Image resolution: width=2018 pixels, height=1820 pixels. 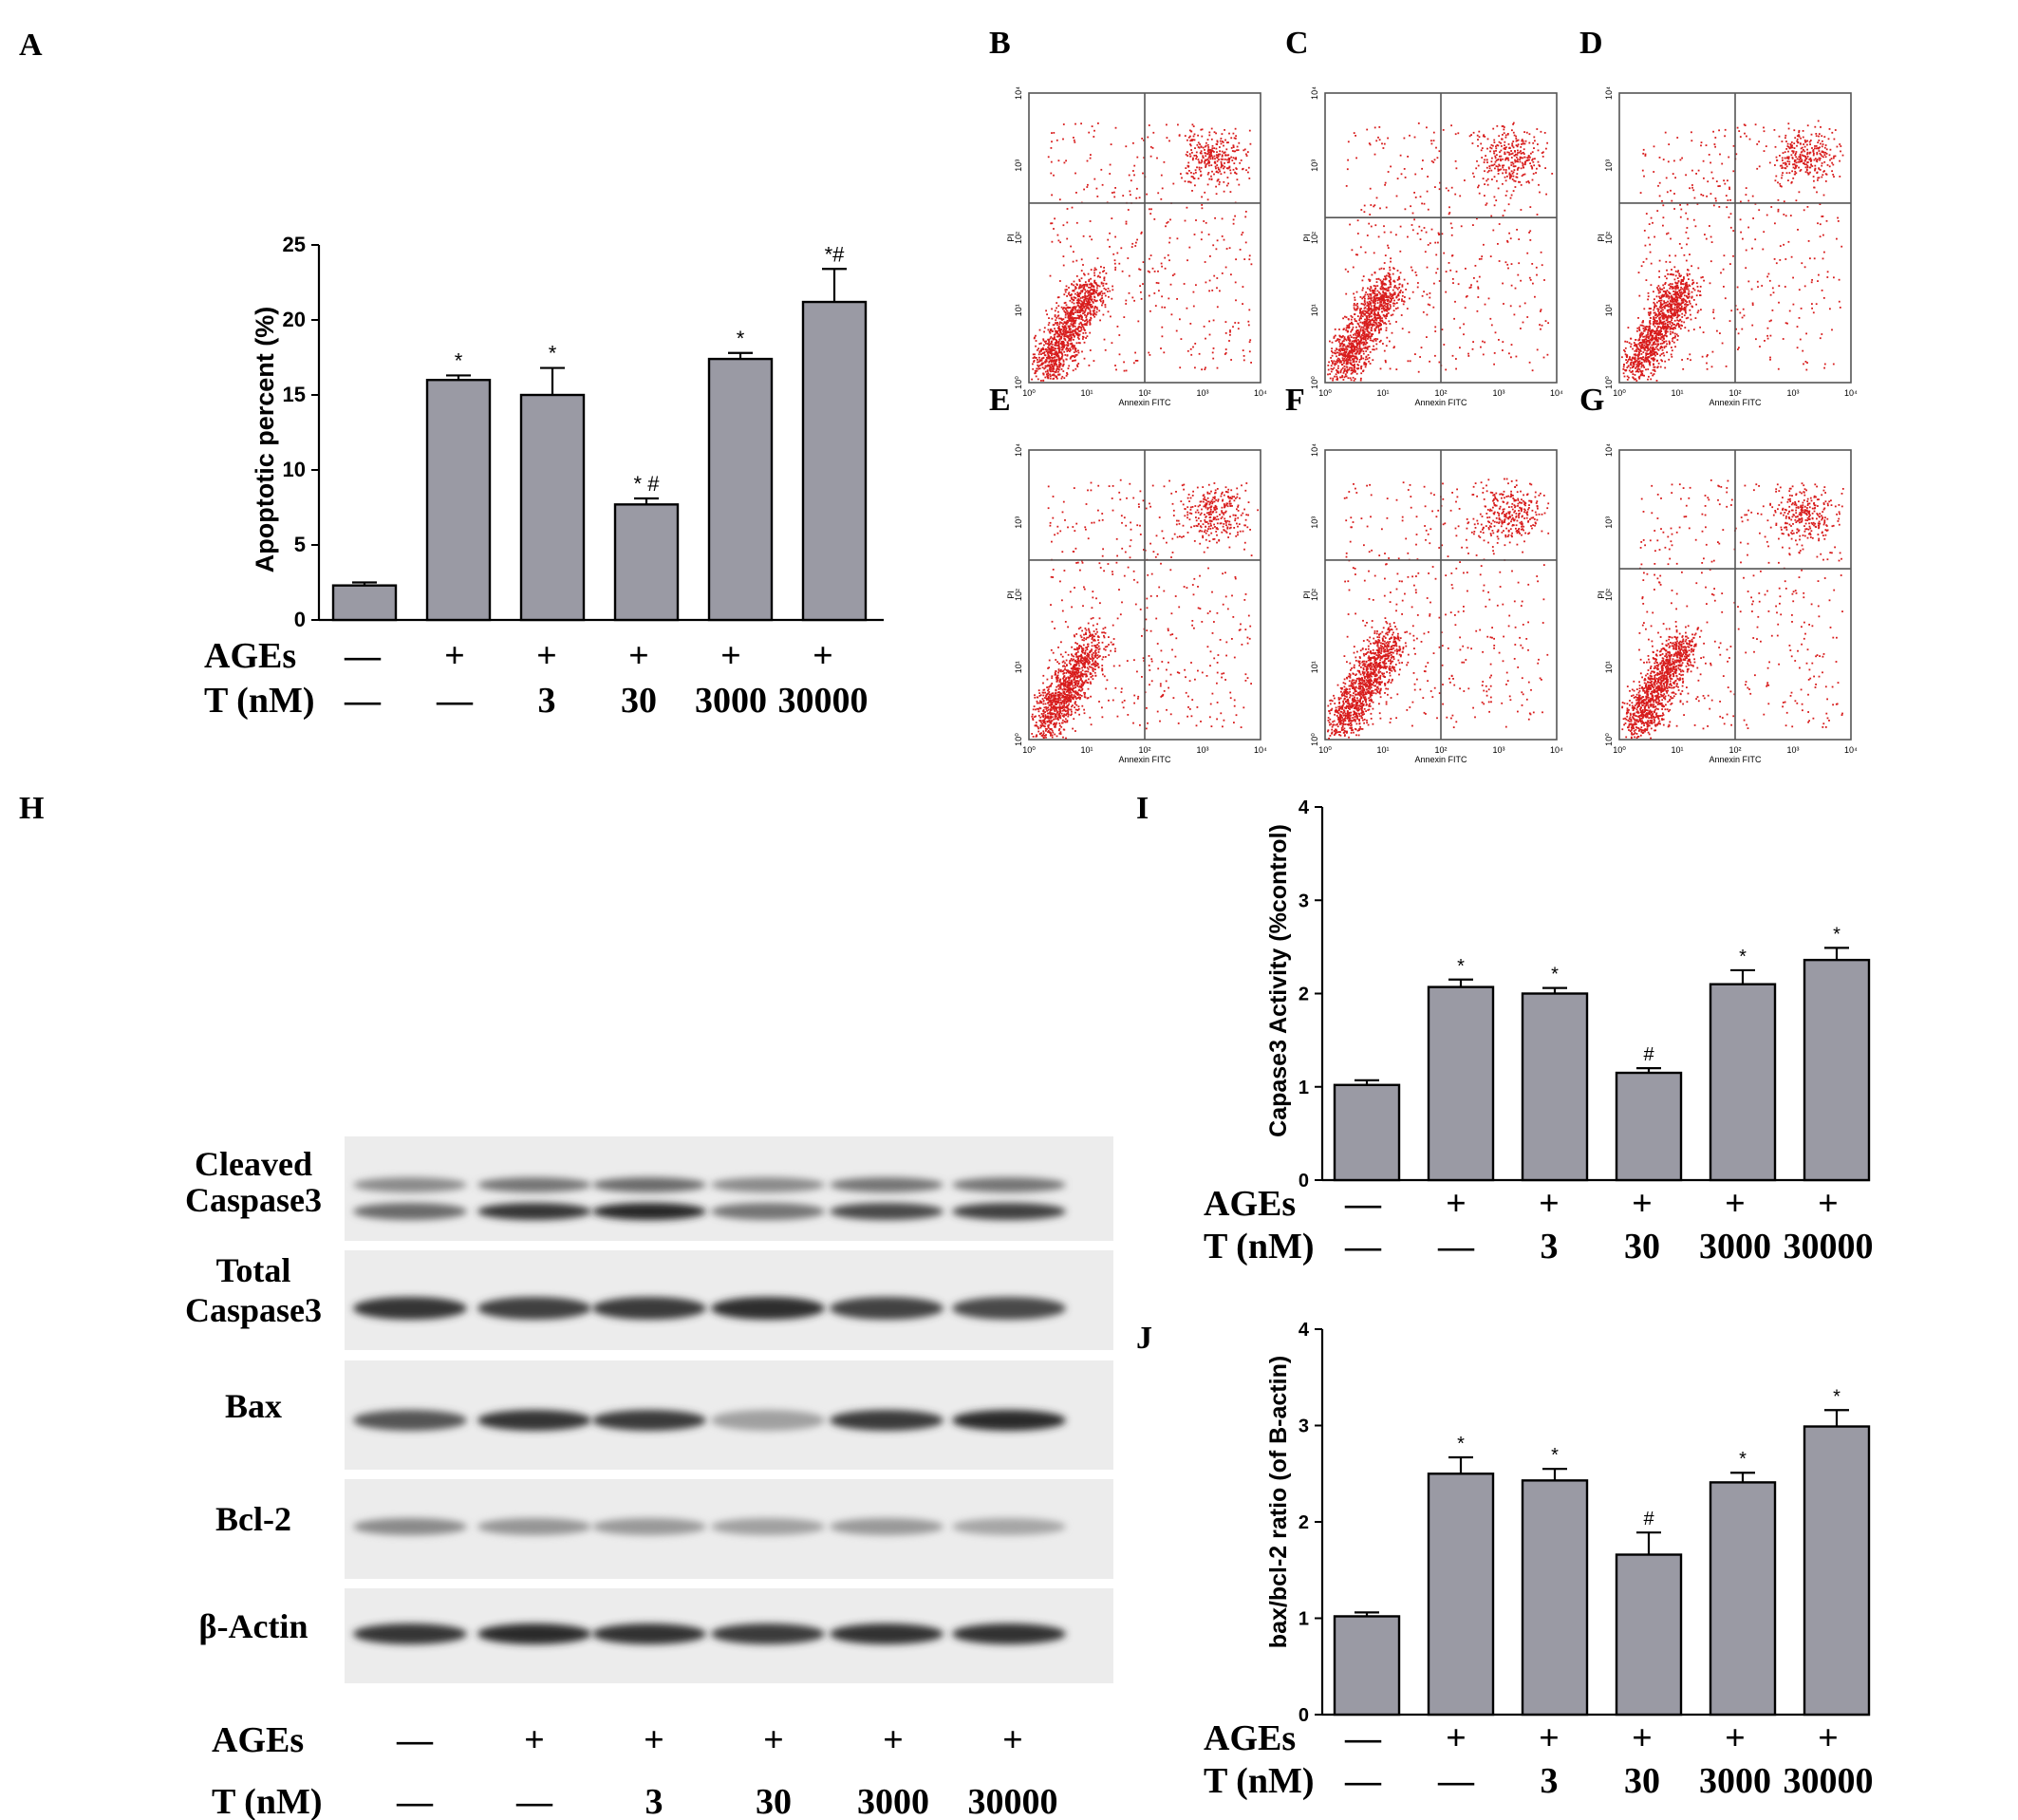 I want to click on cond-i-t-value: 30, so click(x=1642, y=1246).